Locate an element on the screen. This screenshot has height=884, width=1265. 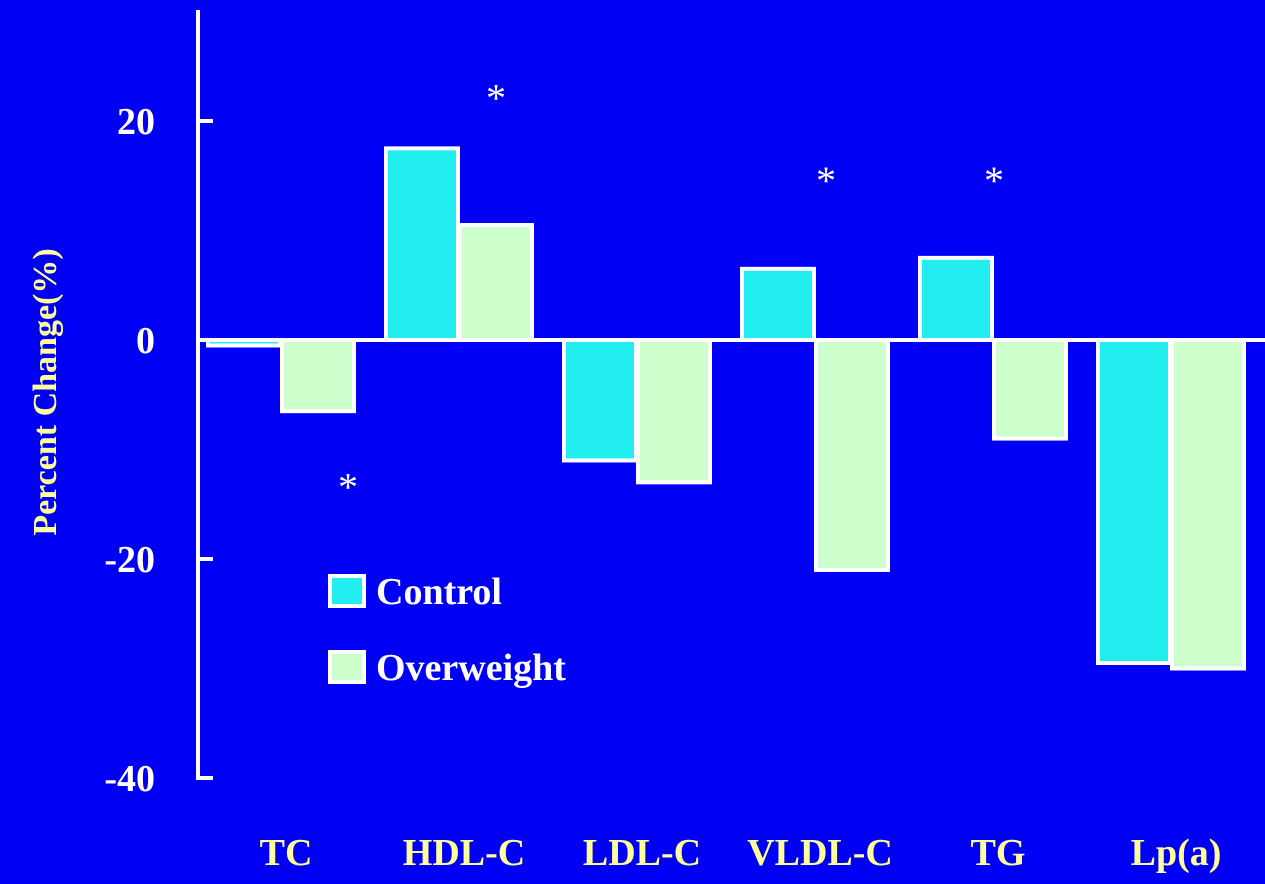
bar-overweight-vldlc is located at coordinates (852, 455).